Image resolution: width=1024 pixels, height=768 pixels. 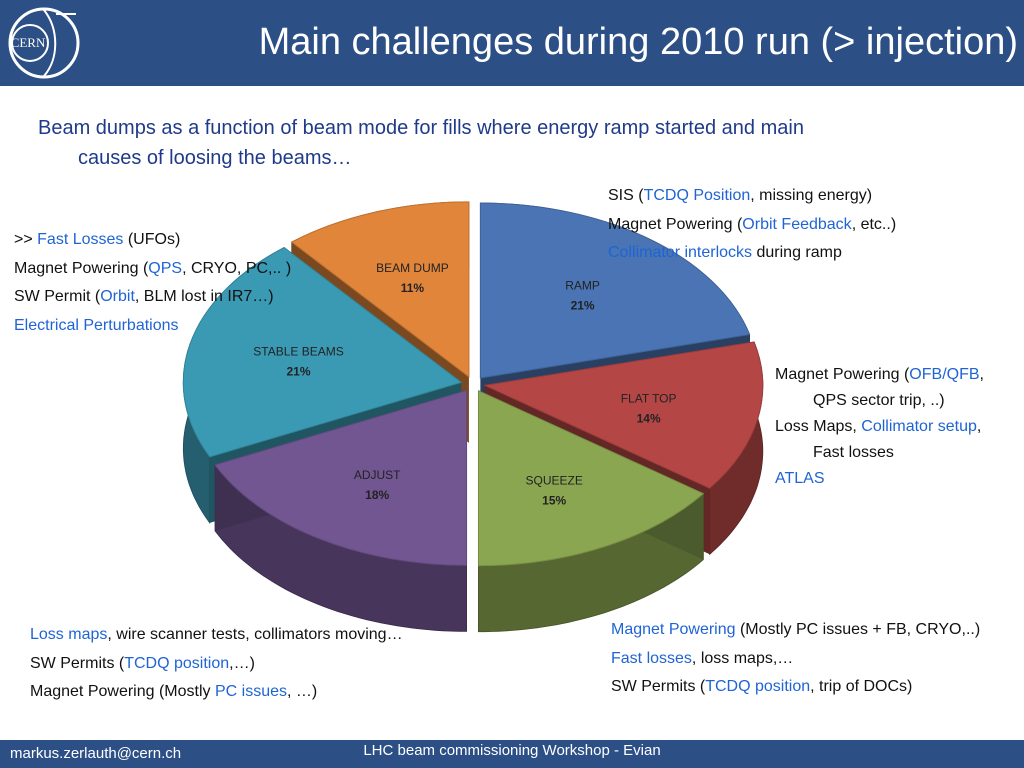 What do you see at coordinates (879, 400) in the screenshot?
I see `flattop-note-1-cont: QPS sector trip, ..)` at bounding box center [879, 400].